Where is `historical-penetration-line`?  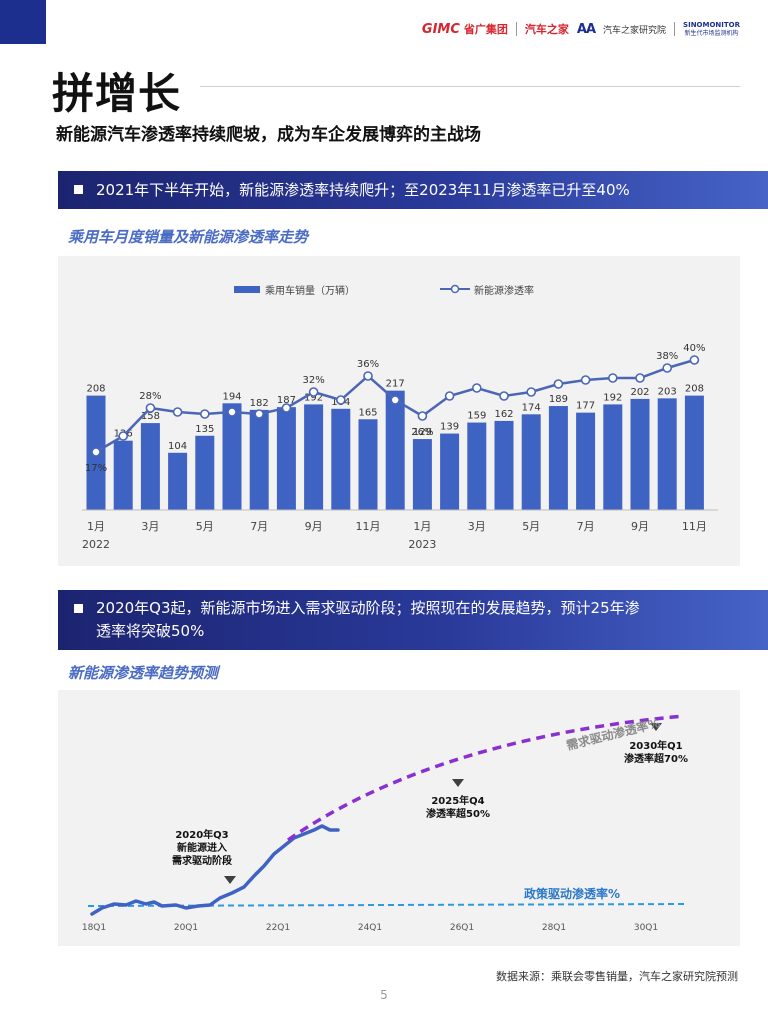 historical-penetration-line is located at coordinates (215, 870).